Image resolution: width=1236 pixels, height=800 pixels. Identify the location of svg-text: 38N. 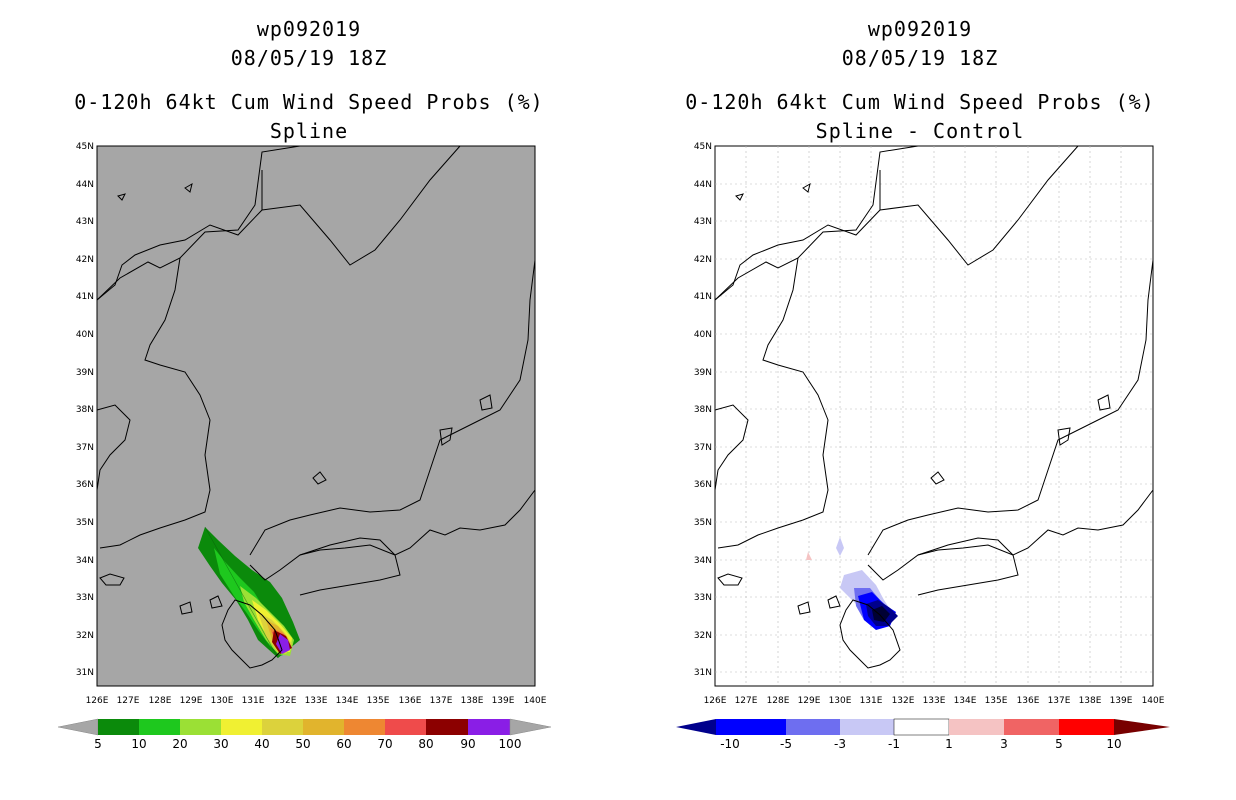
(85, 410).